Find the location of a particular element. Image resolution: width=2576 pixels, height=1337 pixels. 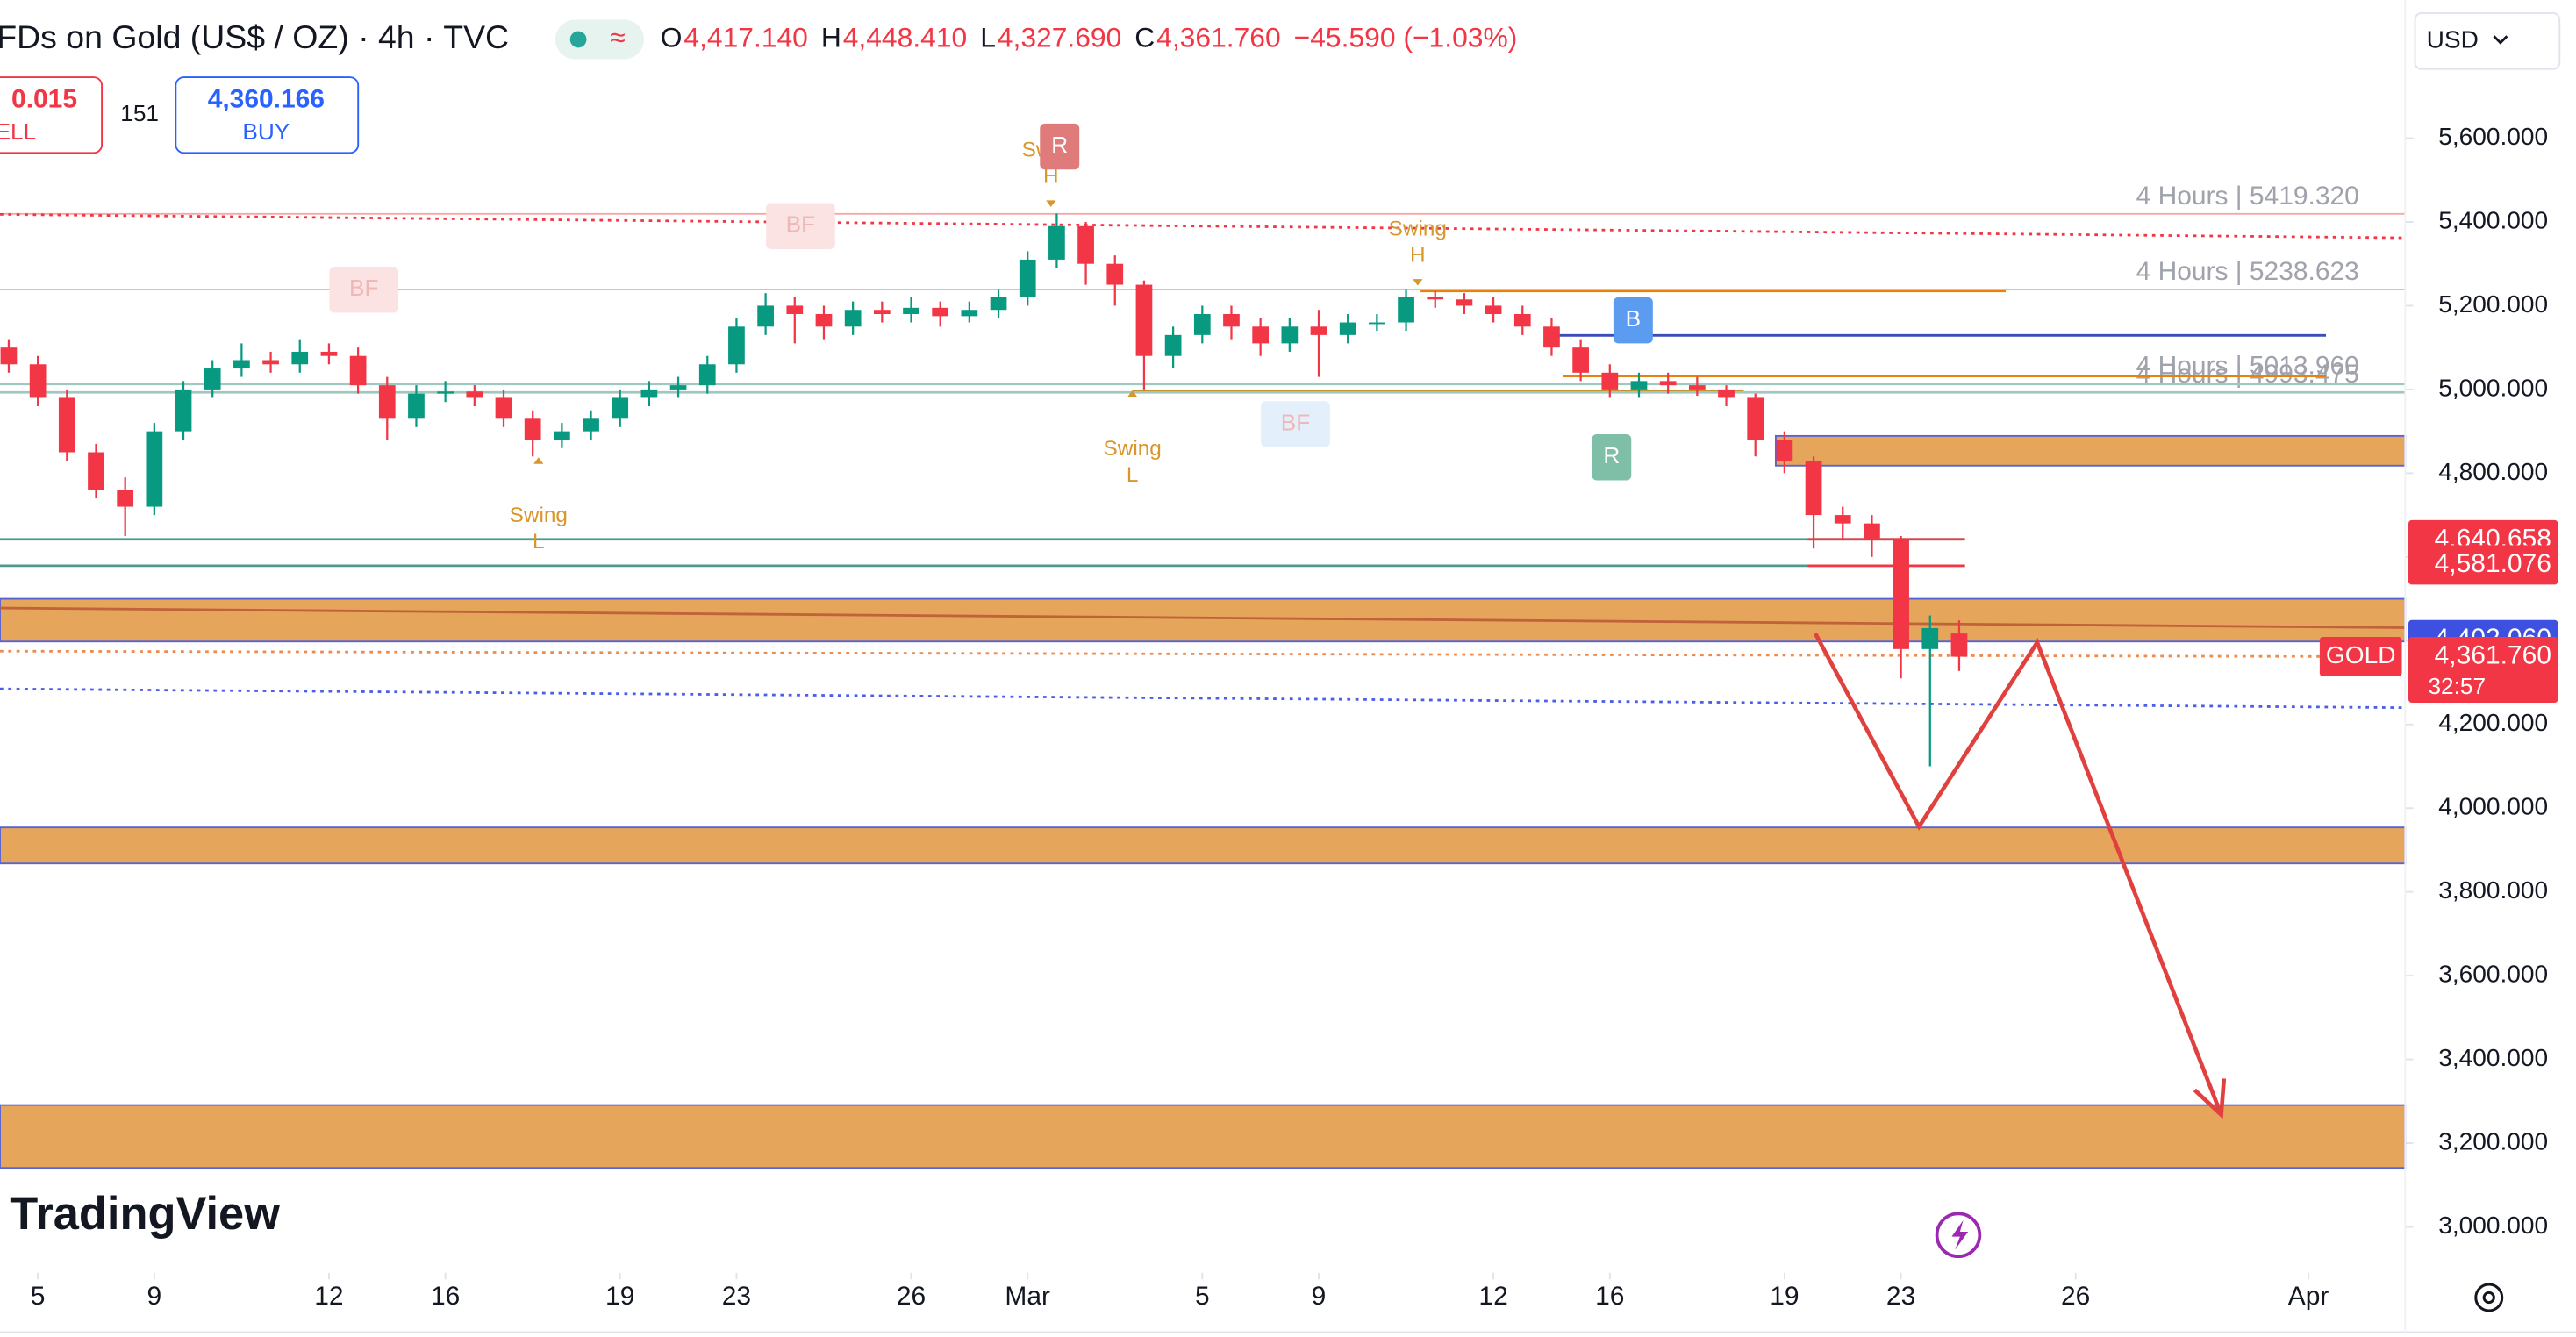

currency-button: USD is located at coordinates (2487, 41).